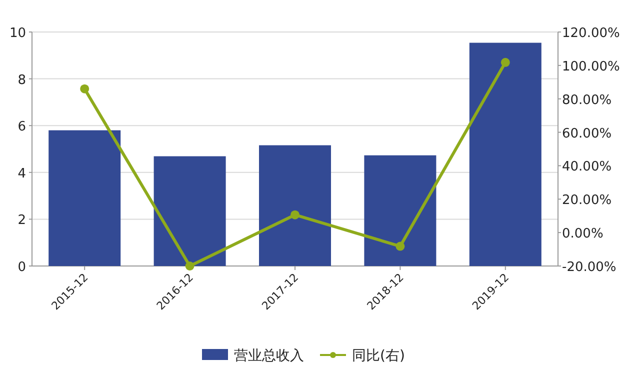 The width and height of the screenshot is (640, 370). Describe the element at coordinates (583, 234) in the screenshot. I see `y2-tick-label: 0.00%` at that location.